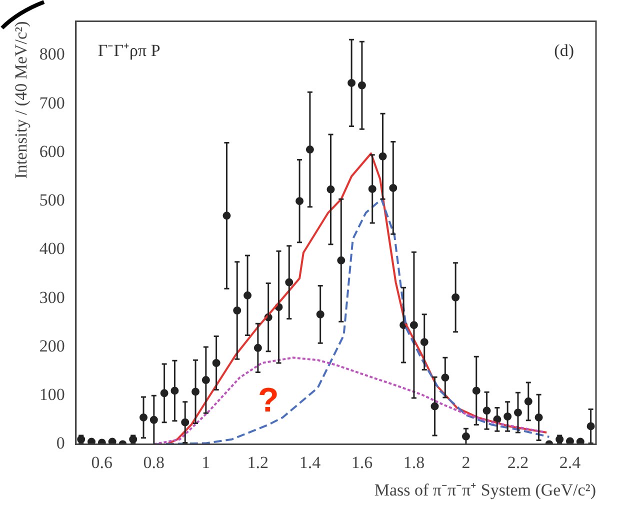  What do you see at coordinates (414, 462) in the screenshot?
I see `x-tick-label: 1.8` at bounding box center [414, 462].